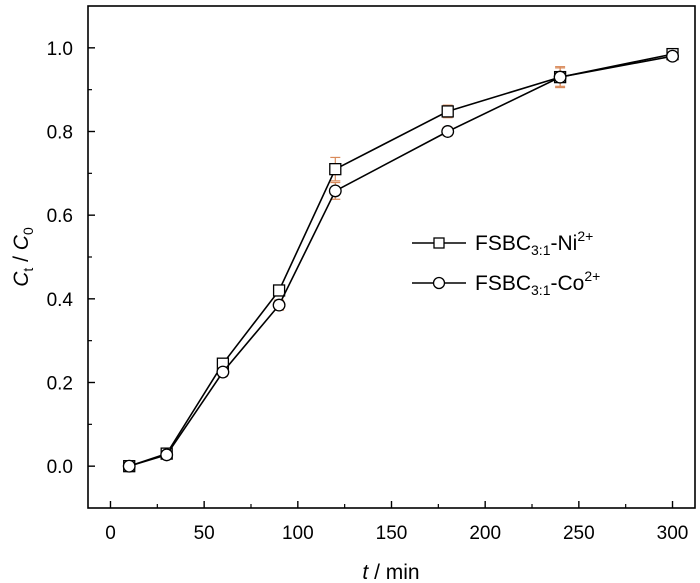  I want to click on y-tick-label: 0.6, so click(60, 216).